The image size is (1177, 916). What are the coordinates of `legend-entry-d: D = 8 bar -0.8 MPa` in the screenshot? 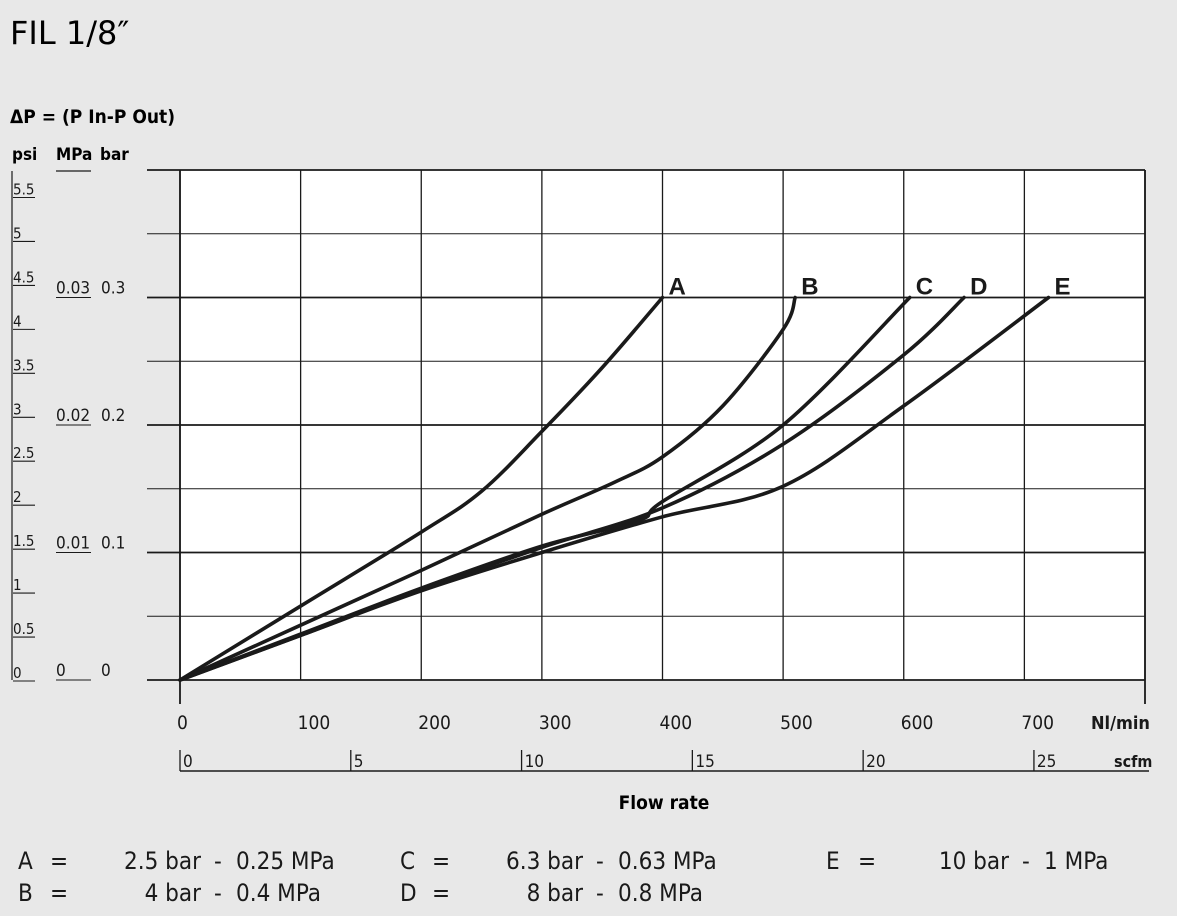 It's located at (551, 893).